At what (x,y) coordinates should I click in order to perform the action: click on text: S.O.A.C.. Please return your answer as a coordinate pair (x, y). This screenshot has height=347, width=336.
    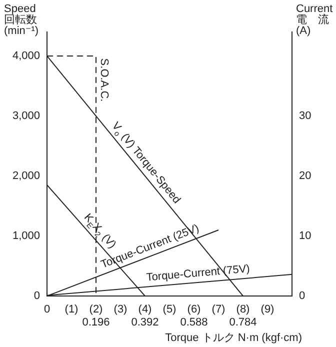
    Looking at the image, I should click on (104, 80).